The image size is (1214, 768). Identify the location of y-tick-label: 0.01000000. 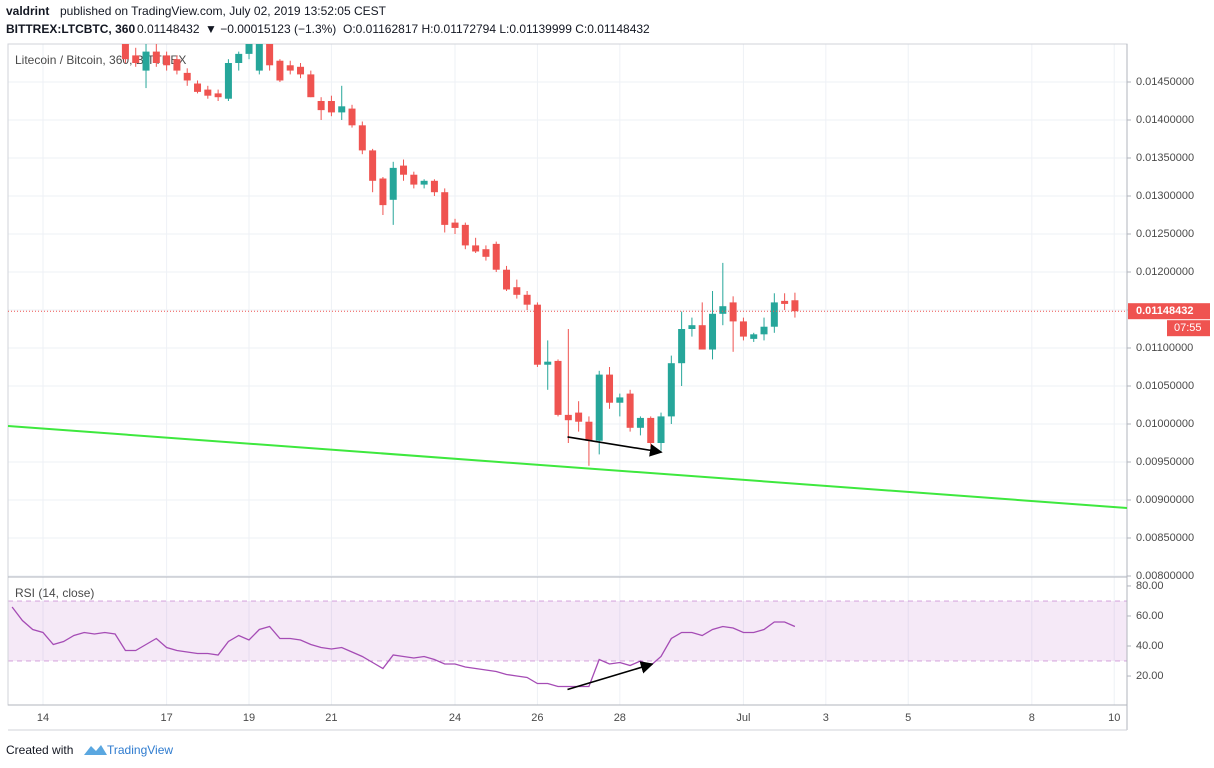
(1165, 424).